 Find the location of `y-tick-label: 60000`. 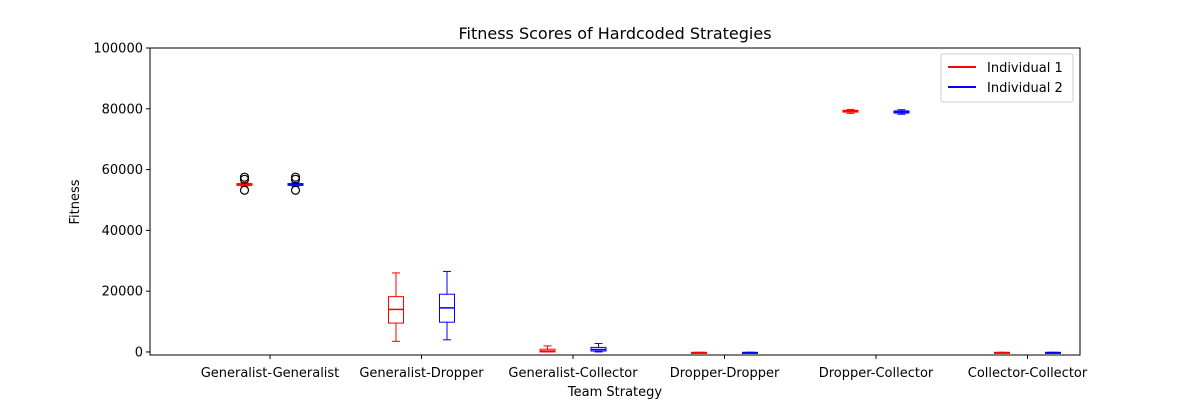

y-tick-label: 60000 is located at coordinates (122, 170).